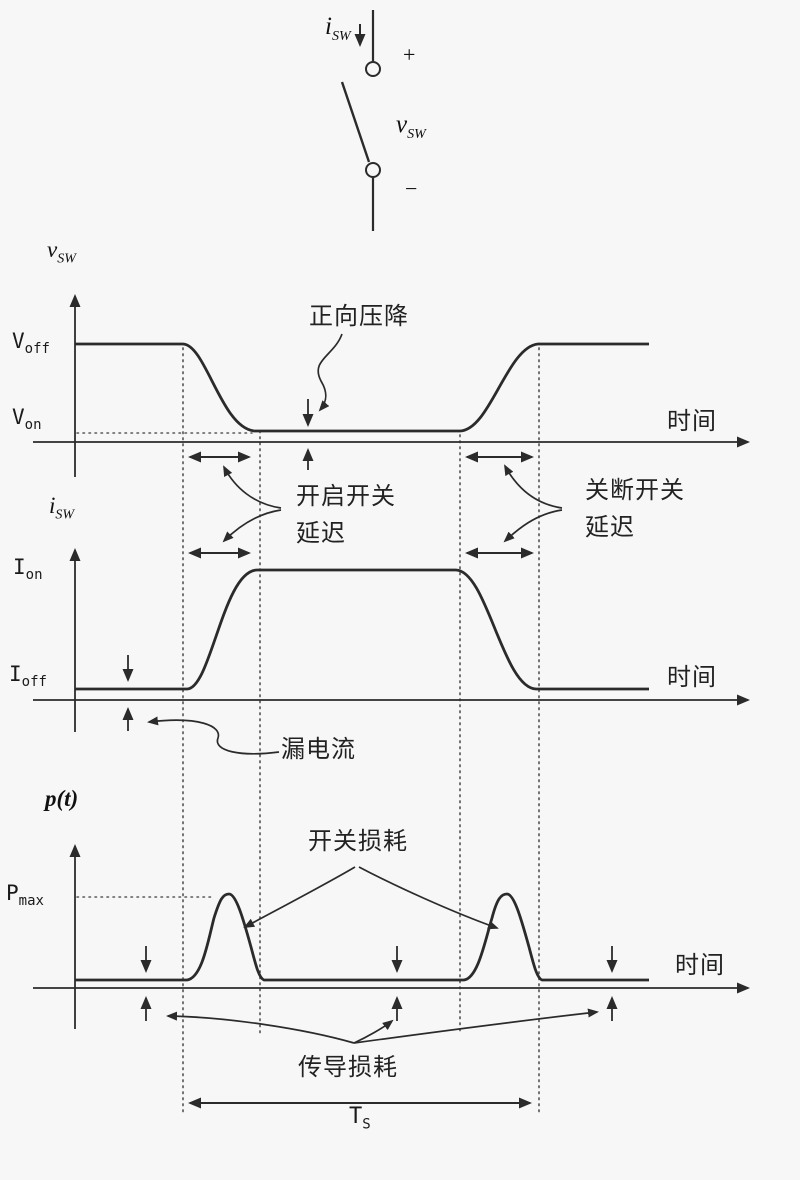 This screenshot has height=1180, width=800. What do you see at coordinates (346, 496) in the screenshot?
I see `turn-on-delay-label-line1: 开启开关` at bounding box center [346, 496].